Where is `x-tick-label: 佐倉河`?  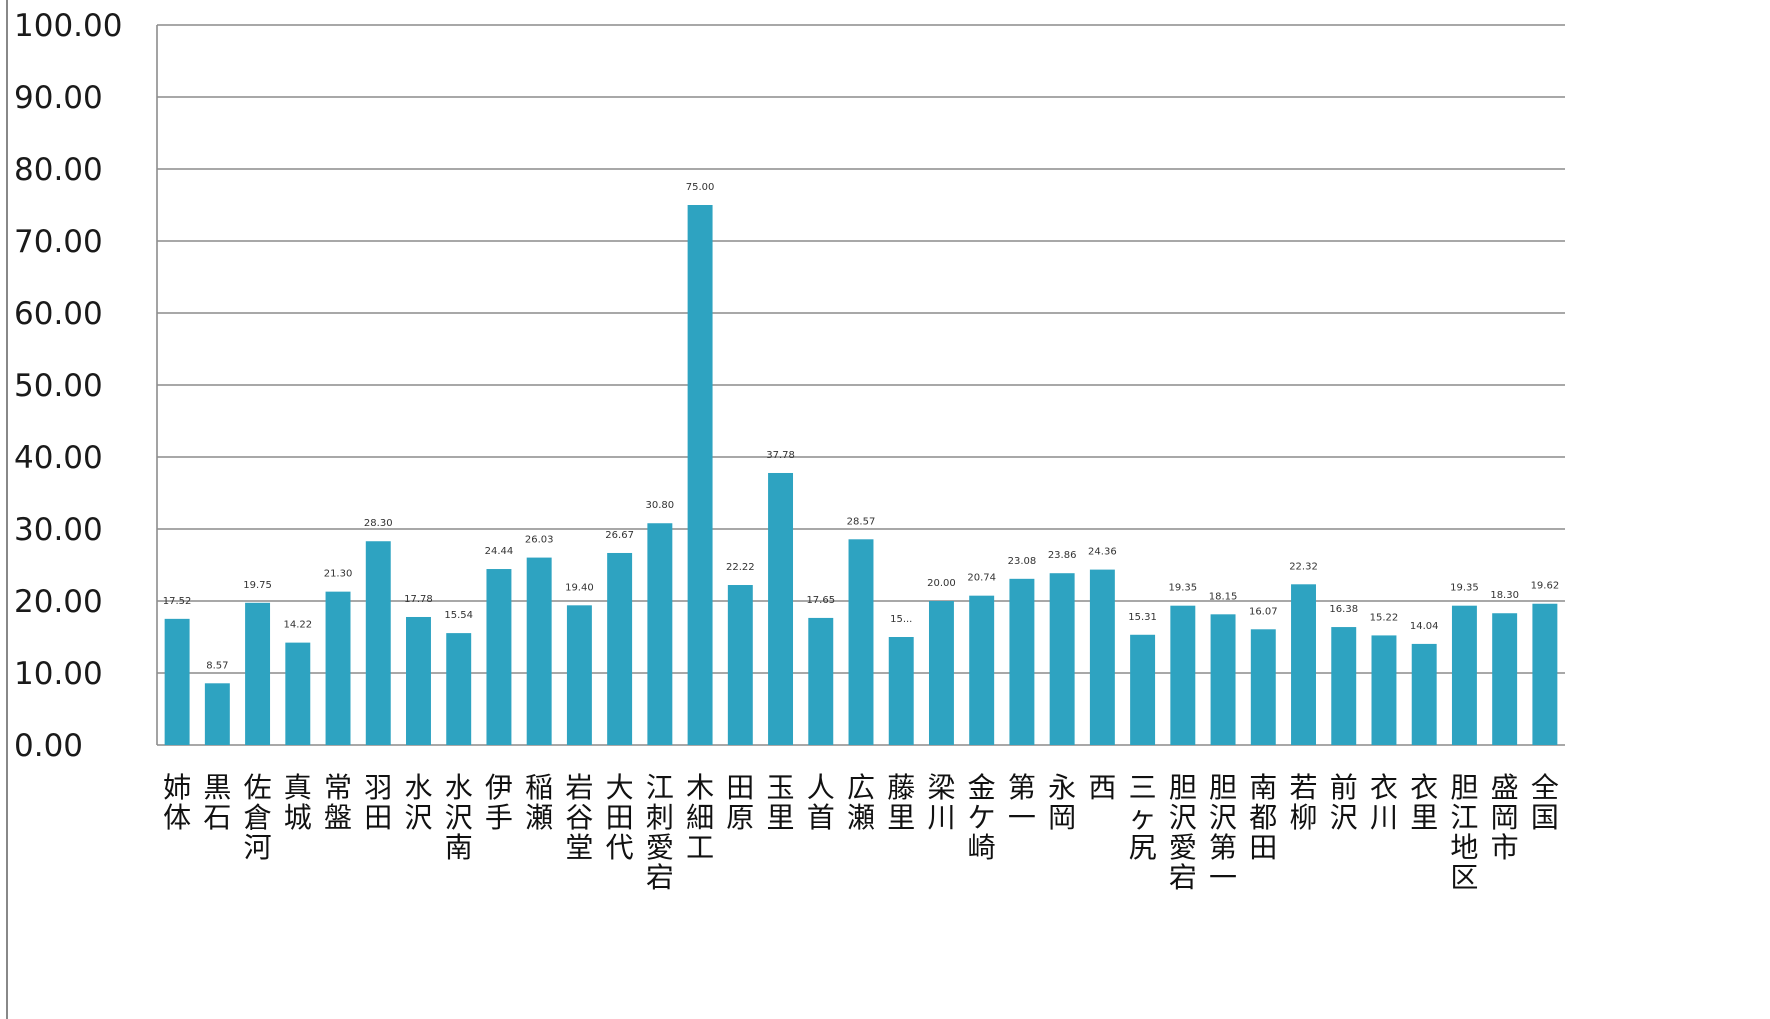 x-tick-label: 佐倉河 is located at coordinates (258, 817).